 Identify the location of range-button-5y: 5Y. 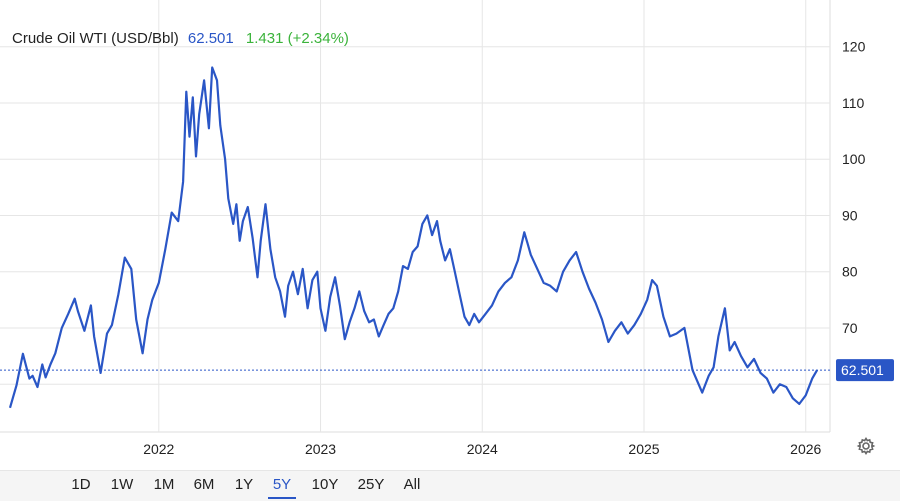
(282, 486).